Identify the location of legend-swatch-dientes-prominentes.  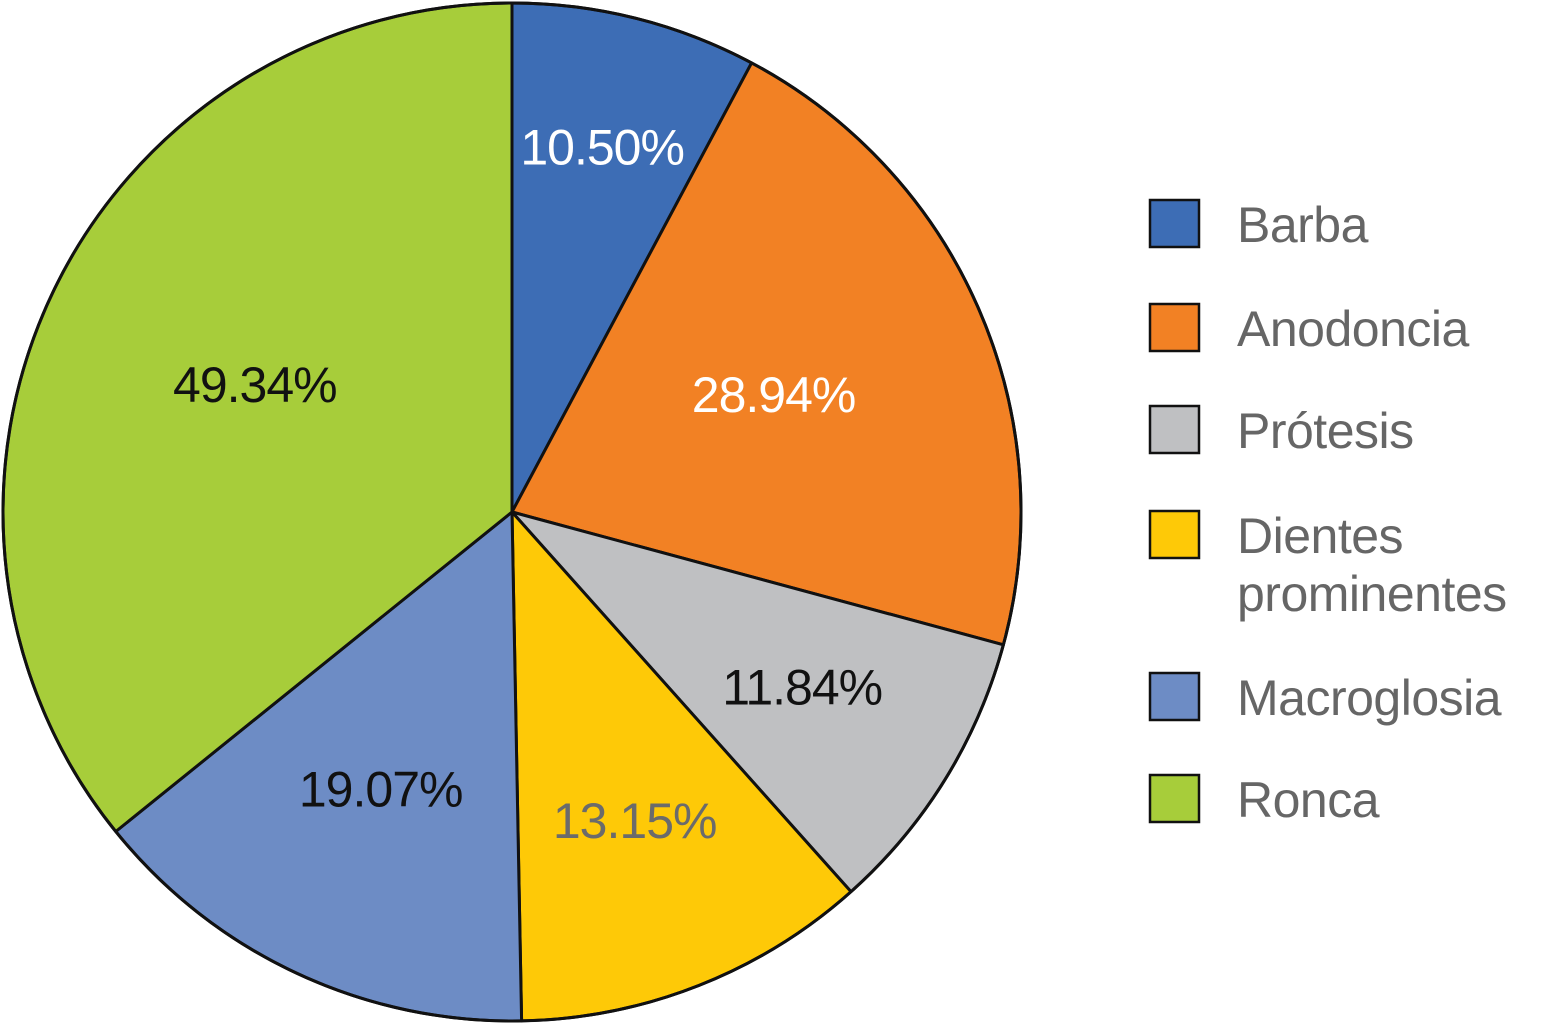
(1174, 534).